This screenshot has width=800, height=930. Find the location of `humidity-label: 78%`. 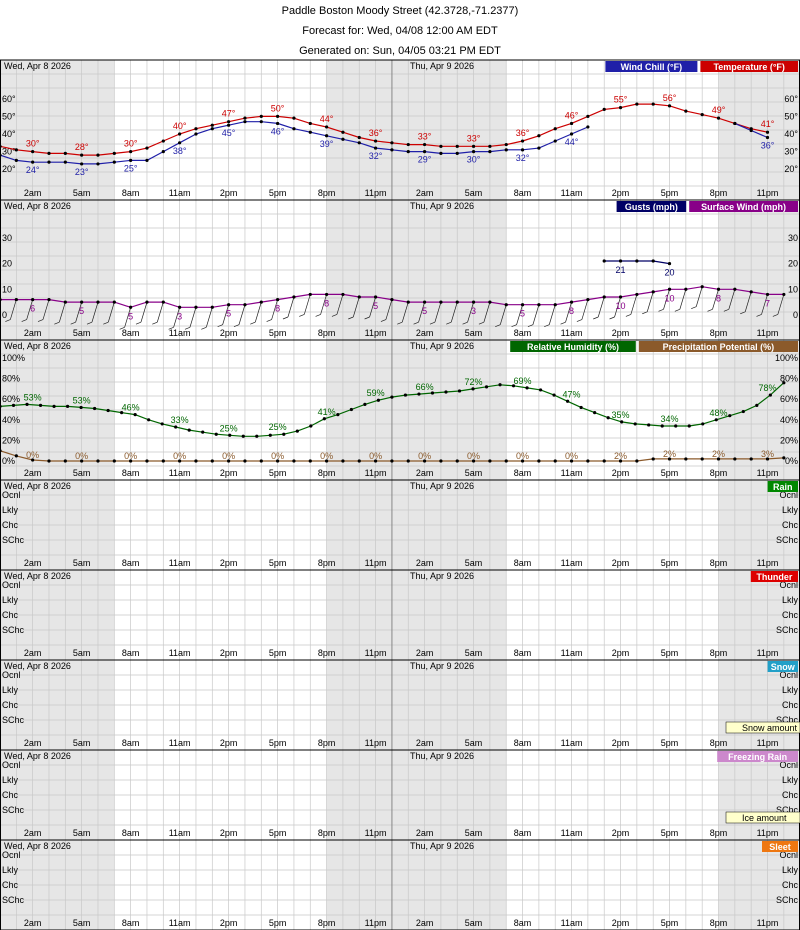

humidity-label: 78% is located at coordinates (768, 388).